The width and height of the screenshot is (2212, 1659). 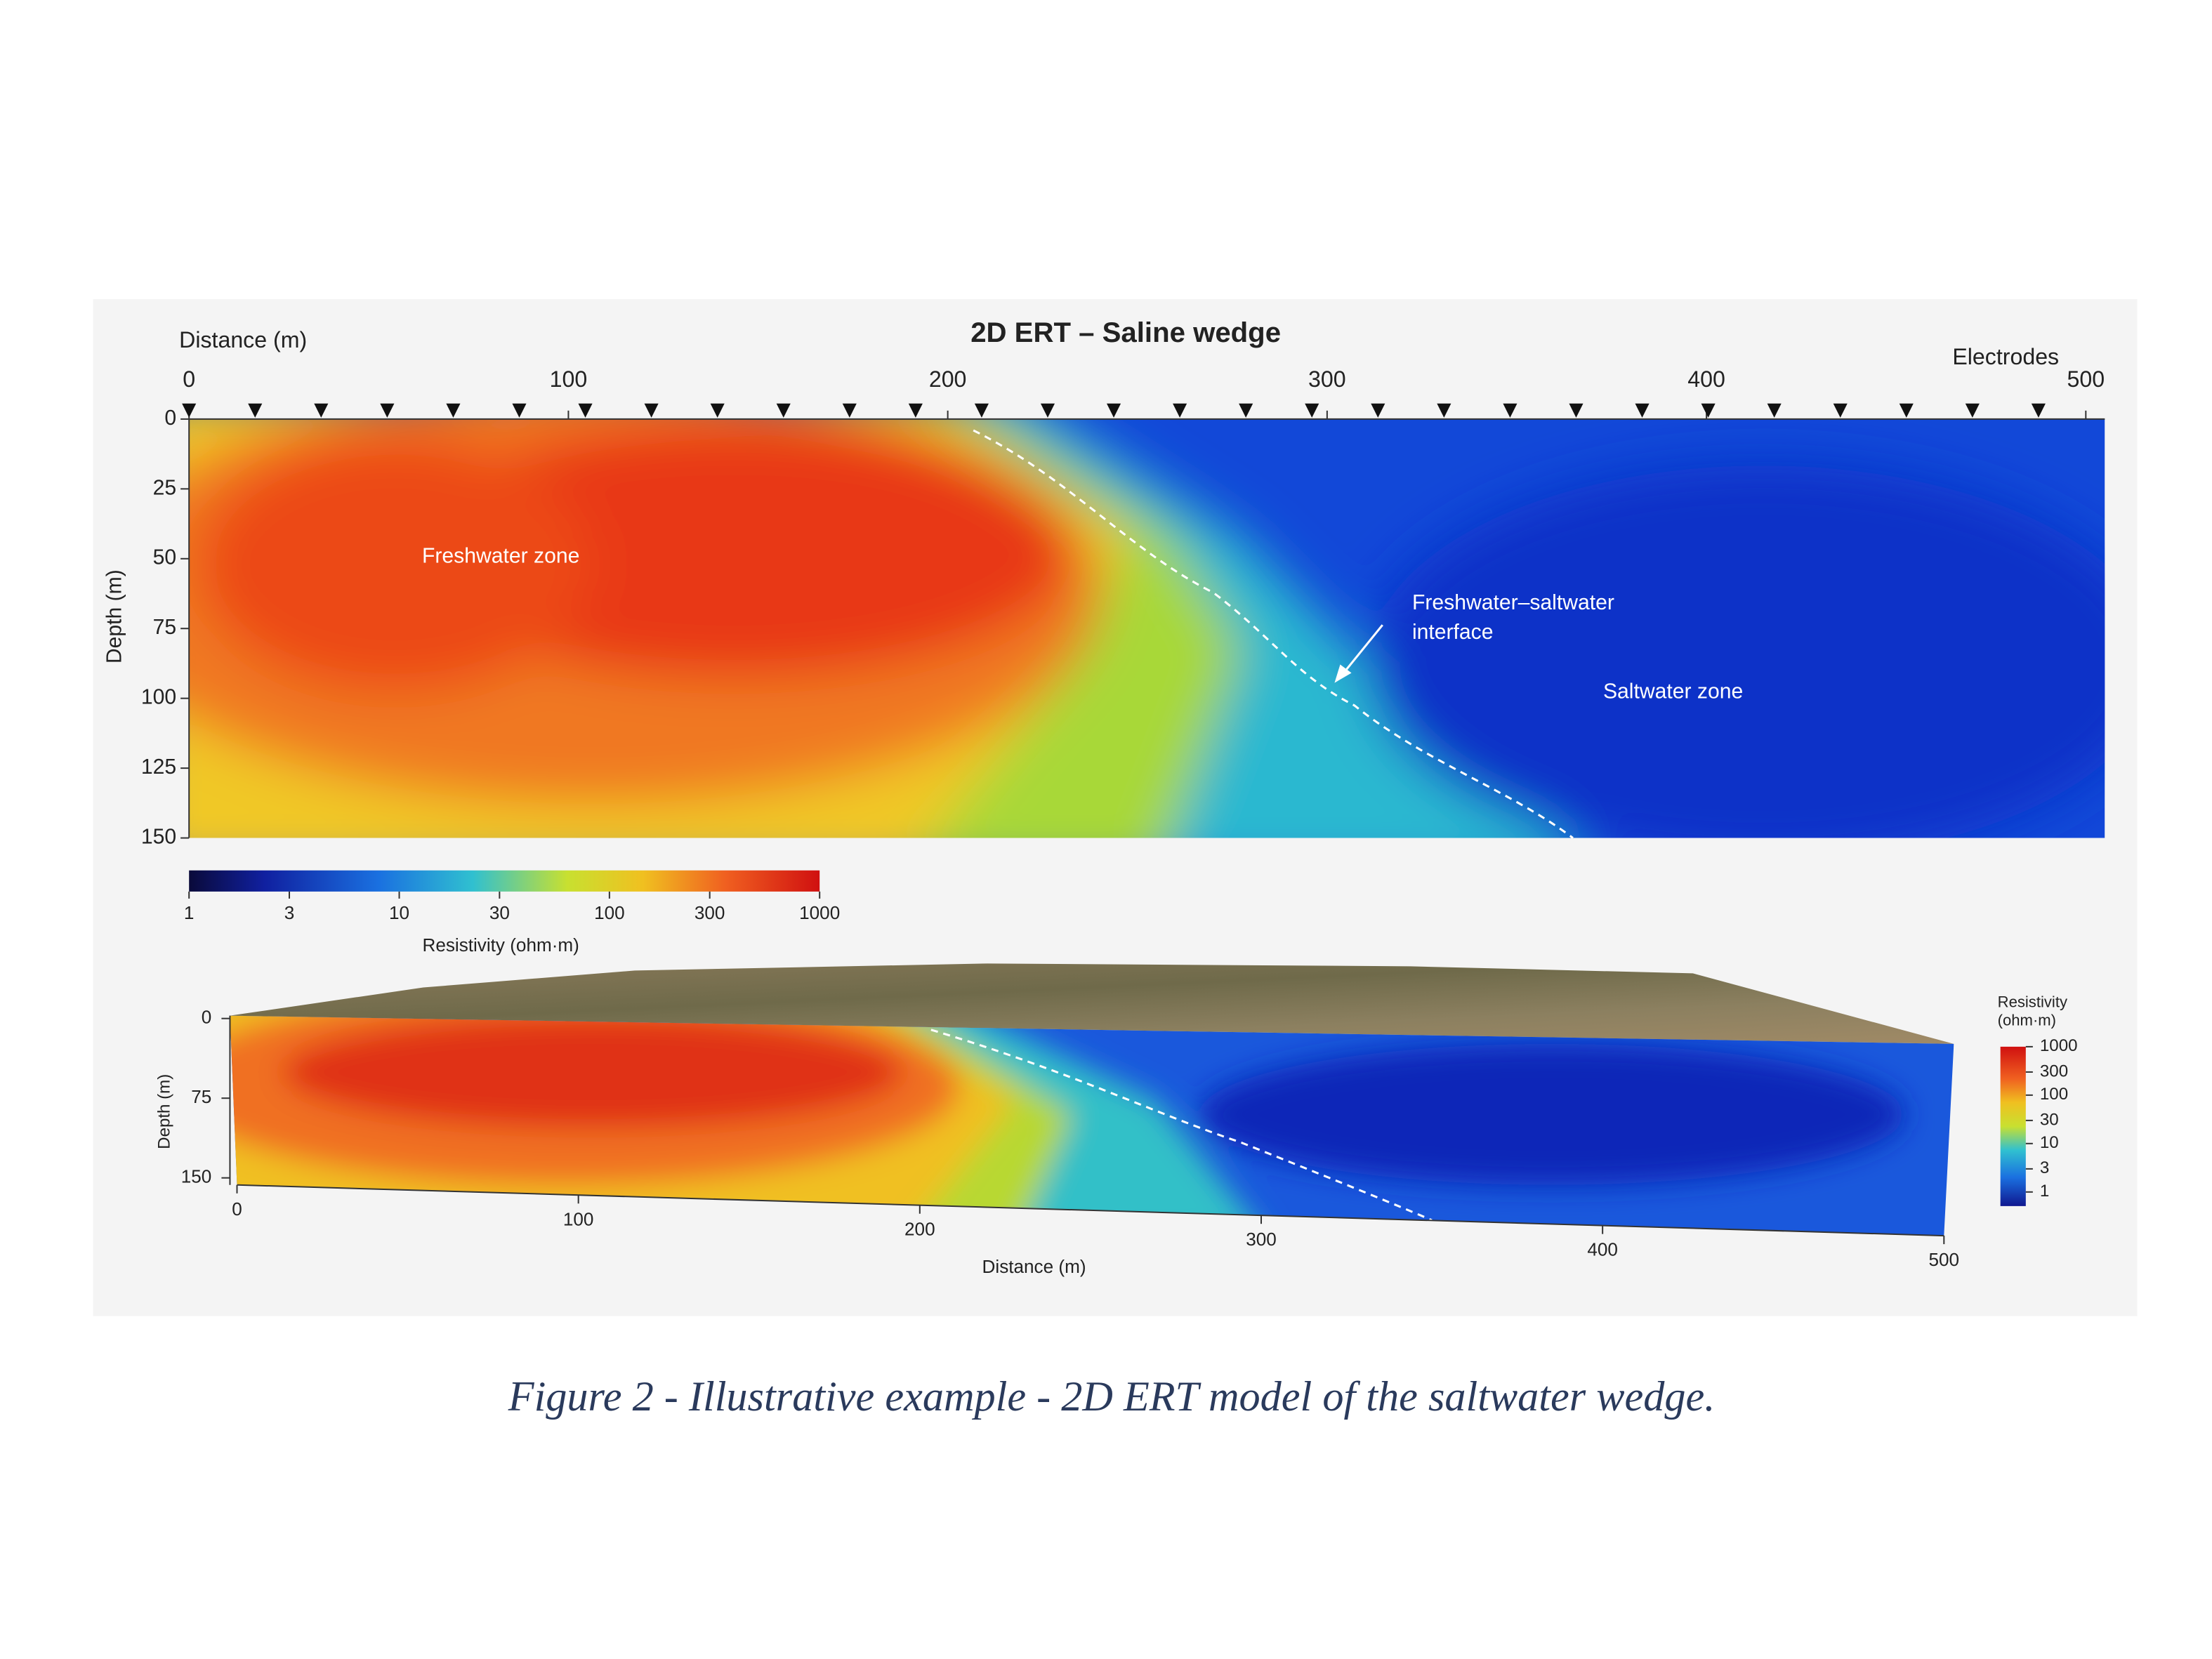 What do you see at coordinates (2005, 357) in the screenshot?
I see `electrodes-label: Electrodes` at bounding box center [2005, 357].